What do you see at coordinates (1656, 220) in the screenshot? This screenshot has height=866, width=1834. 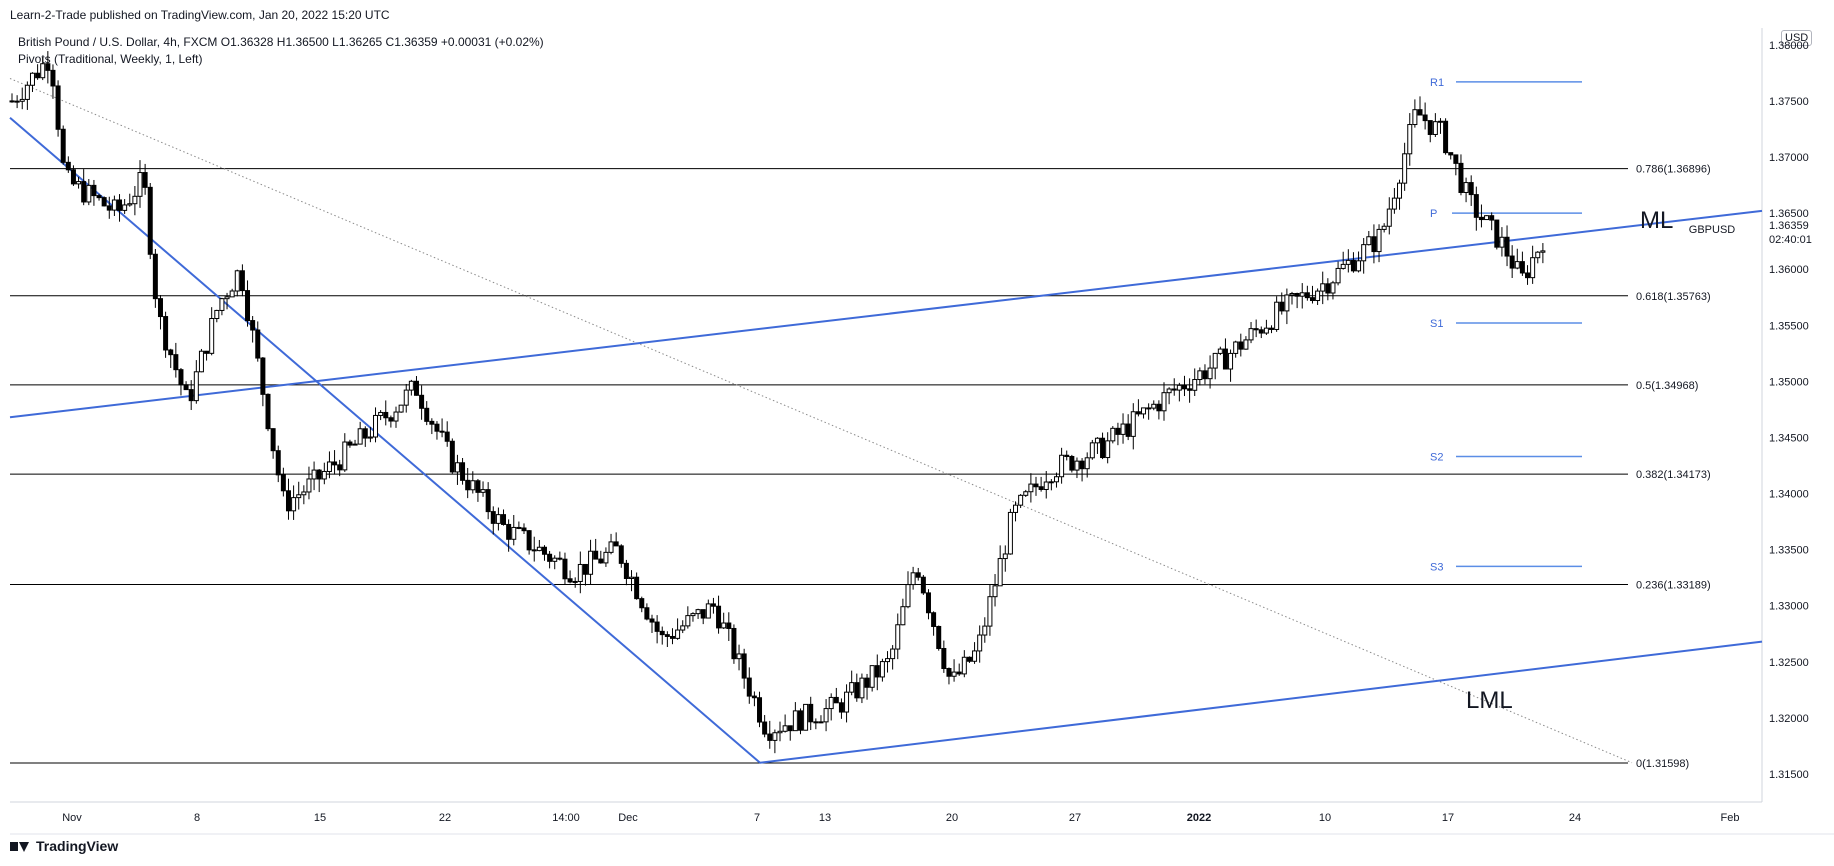 I see `median-line-label: ML` at bounding box center [1656, 220].